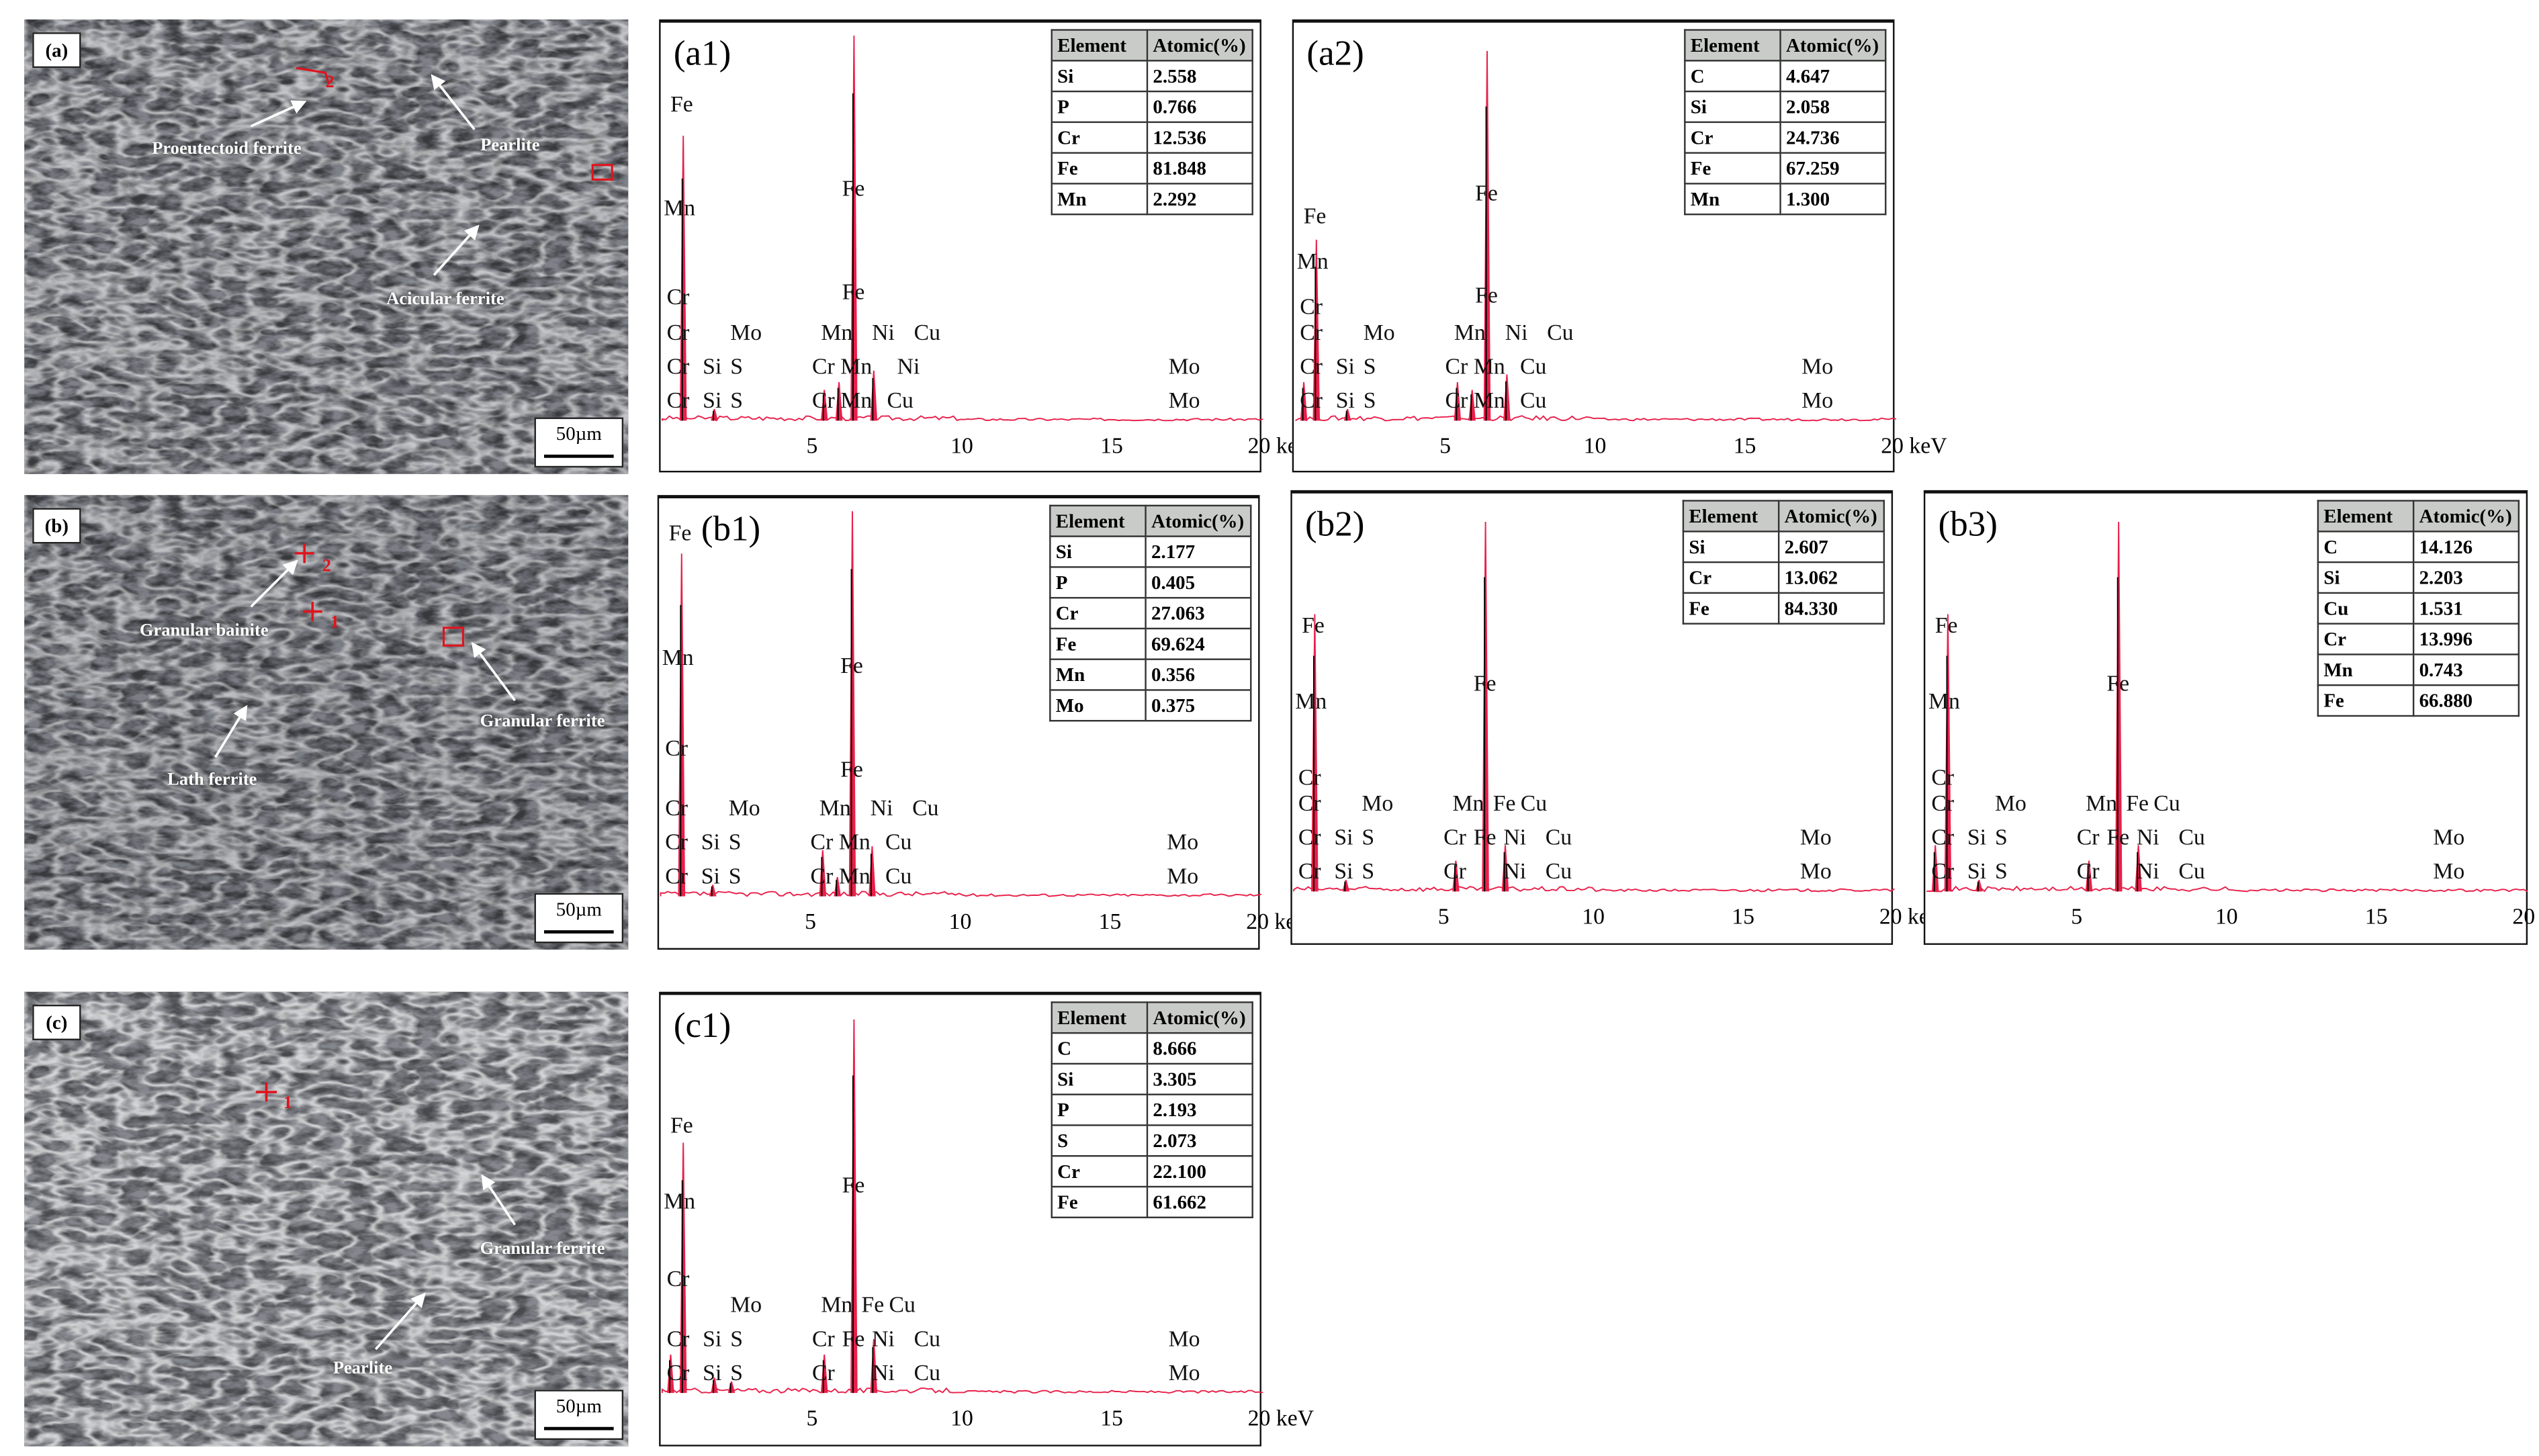 This screenshot has height=1456, width=2539. I want to click on table-row: Si 2.203, so click(2418, 577).